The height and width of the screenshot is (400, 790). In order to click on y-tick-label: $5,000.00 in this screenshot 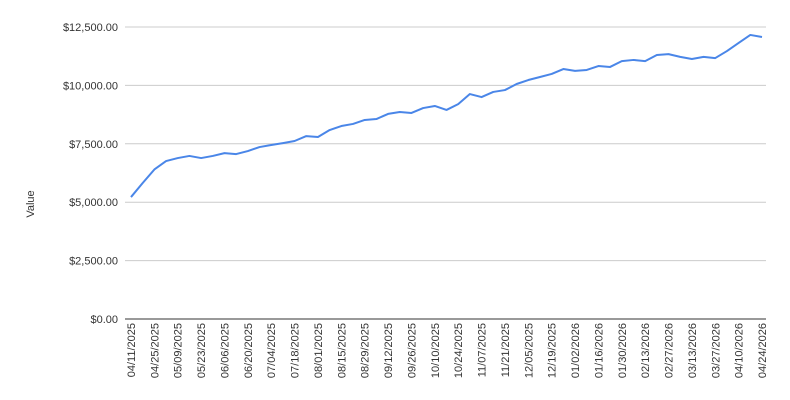, I will do `click(93, 203)`.